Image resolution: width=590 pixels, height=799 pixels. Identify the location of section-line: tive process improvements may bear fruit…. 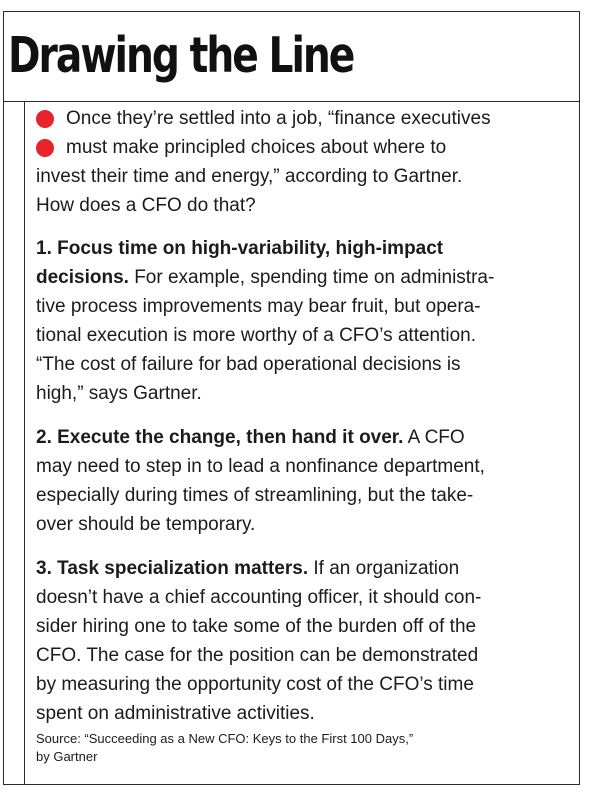
(258, 306).